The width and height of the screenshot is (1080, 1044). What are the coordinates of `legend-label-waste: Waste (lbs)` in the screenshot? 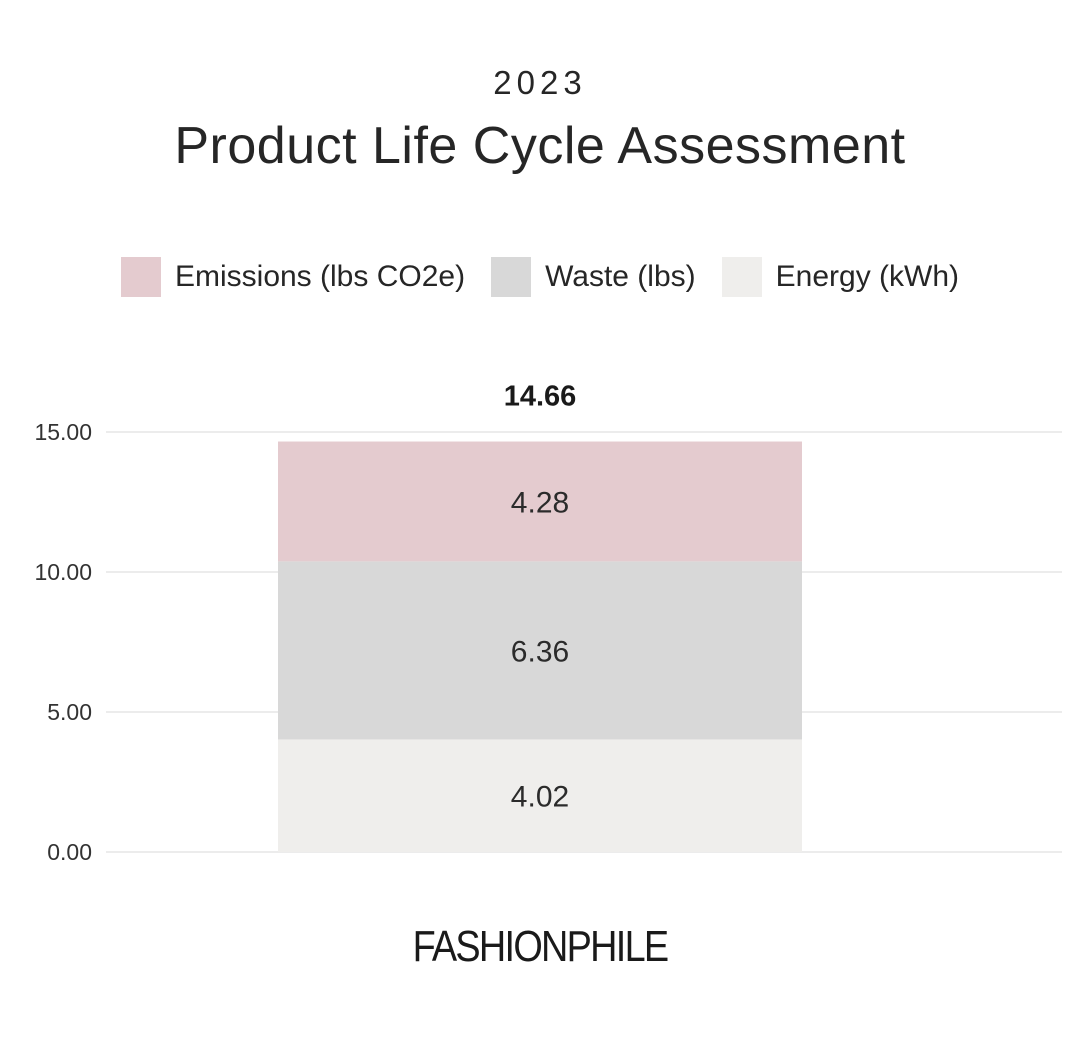 It's located at (620, 276).